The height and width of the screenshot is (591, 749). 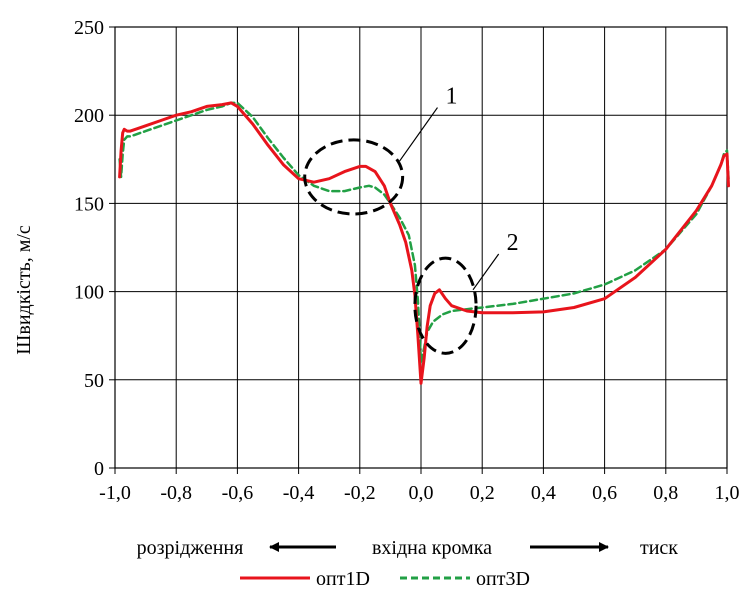 I want to click on y-tick-label-0: 0, so click(x=99, y=469).